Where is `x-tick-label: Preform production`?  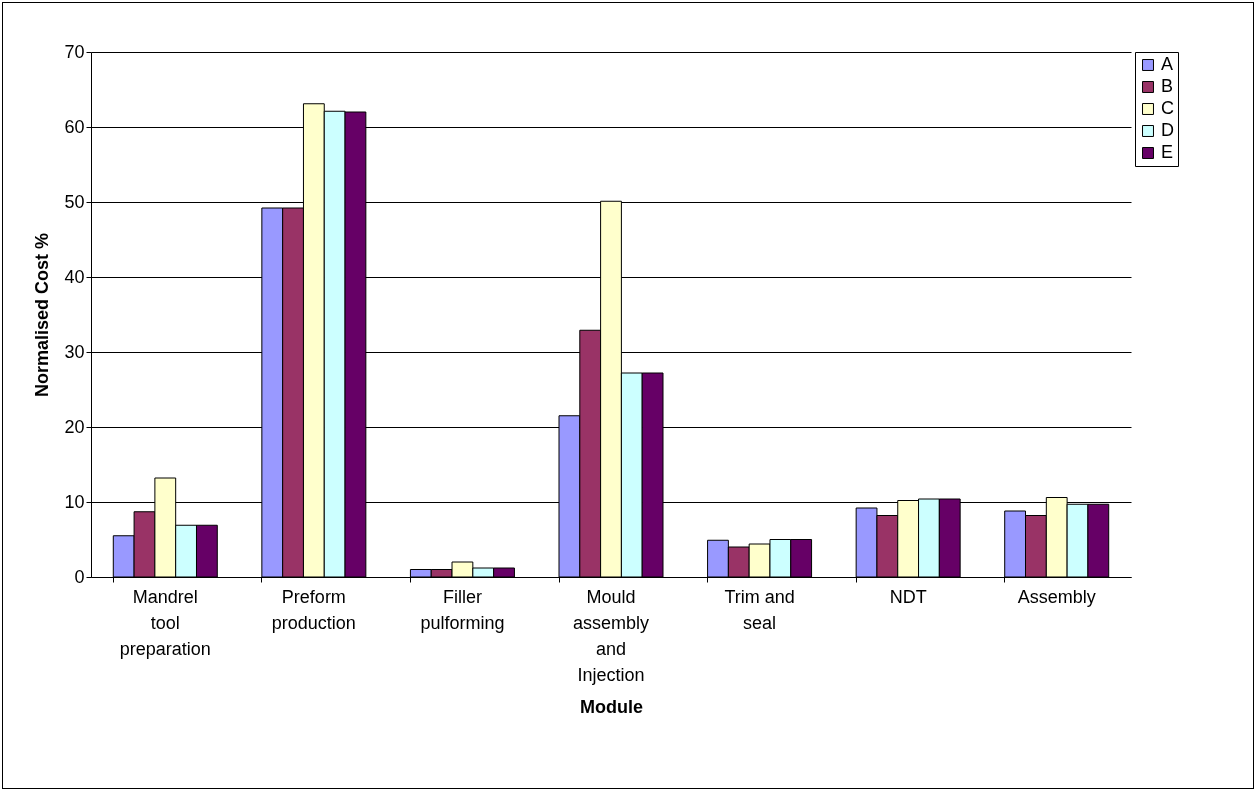
x-tick-label: Preform production is located at coordinates (313, 609).